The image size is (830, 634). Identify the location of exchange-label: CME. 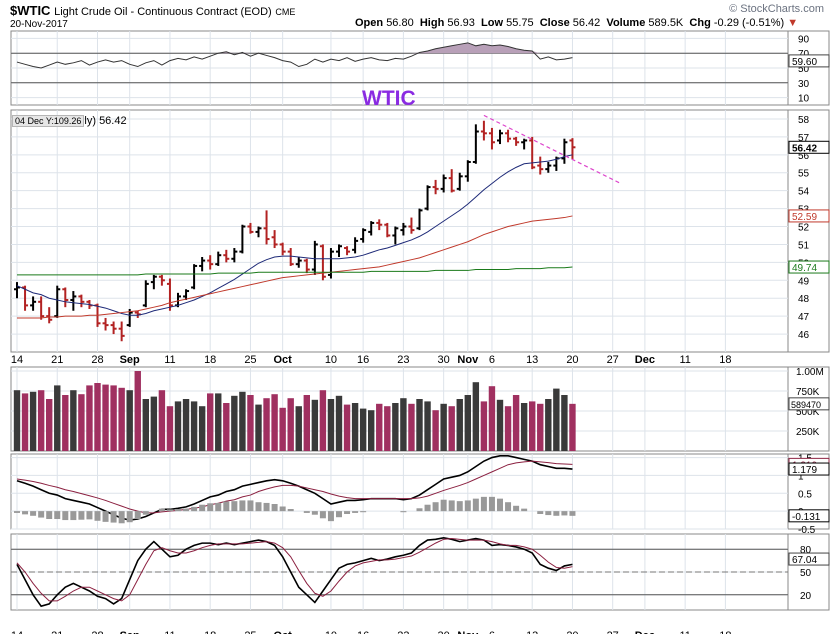
(285, 12).